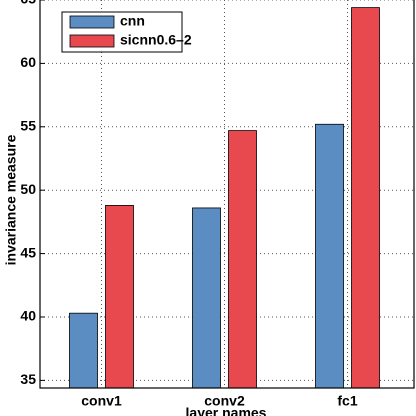 The image size is (416, 416). I want to click on y-tick-label: 60, so click(28, 62).